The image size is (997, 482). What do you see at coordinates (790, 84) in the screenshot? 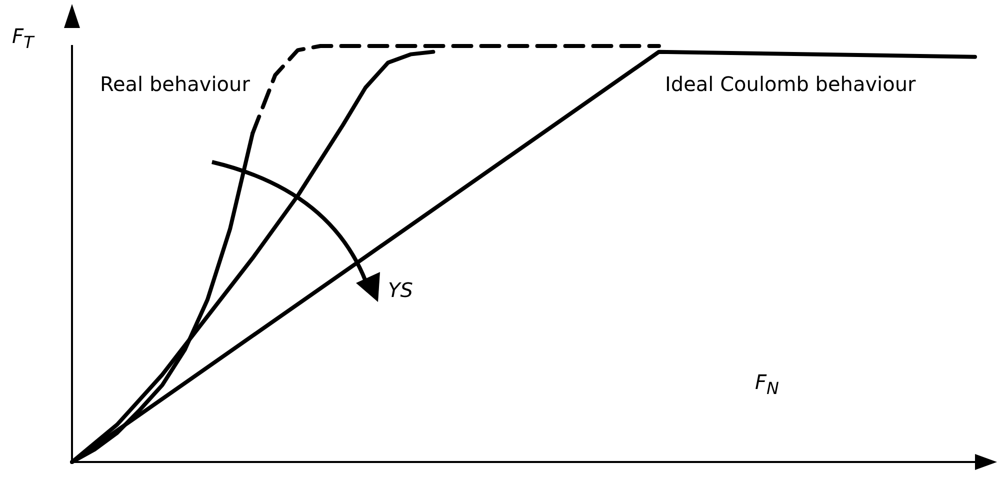
I see `annotation: Ideal Coulomb behaviour` at bounding box center [790, 84].